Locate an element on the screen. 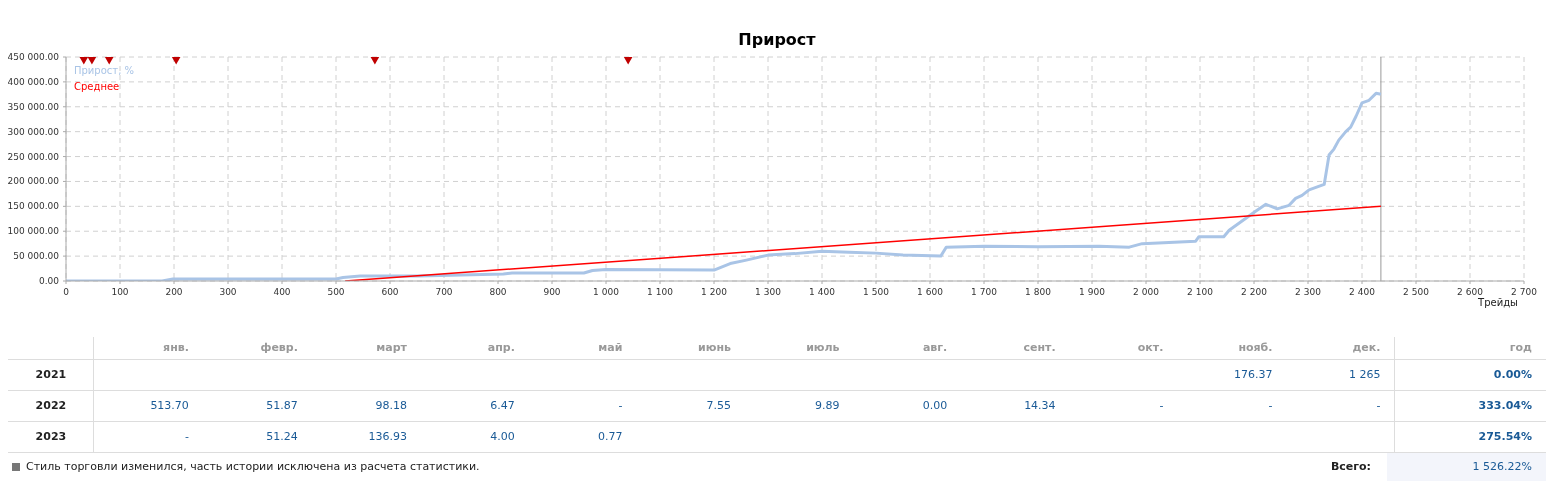 Image resolution: width=1554 pixels, height=492 pixels. x-tick-label: 2 700 is located at coordinates (1524, 292).